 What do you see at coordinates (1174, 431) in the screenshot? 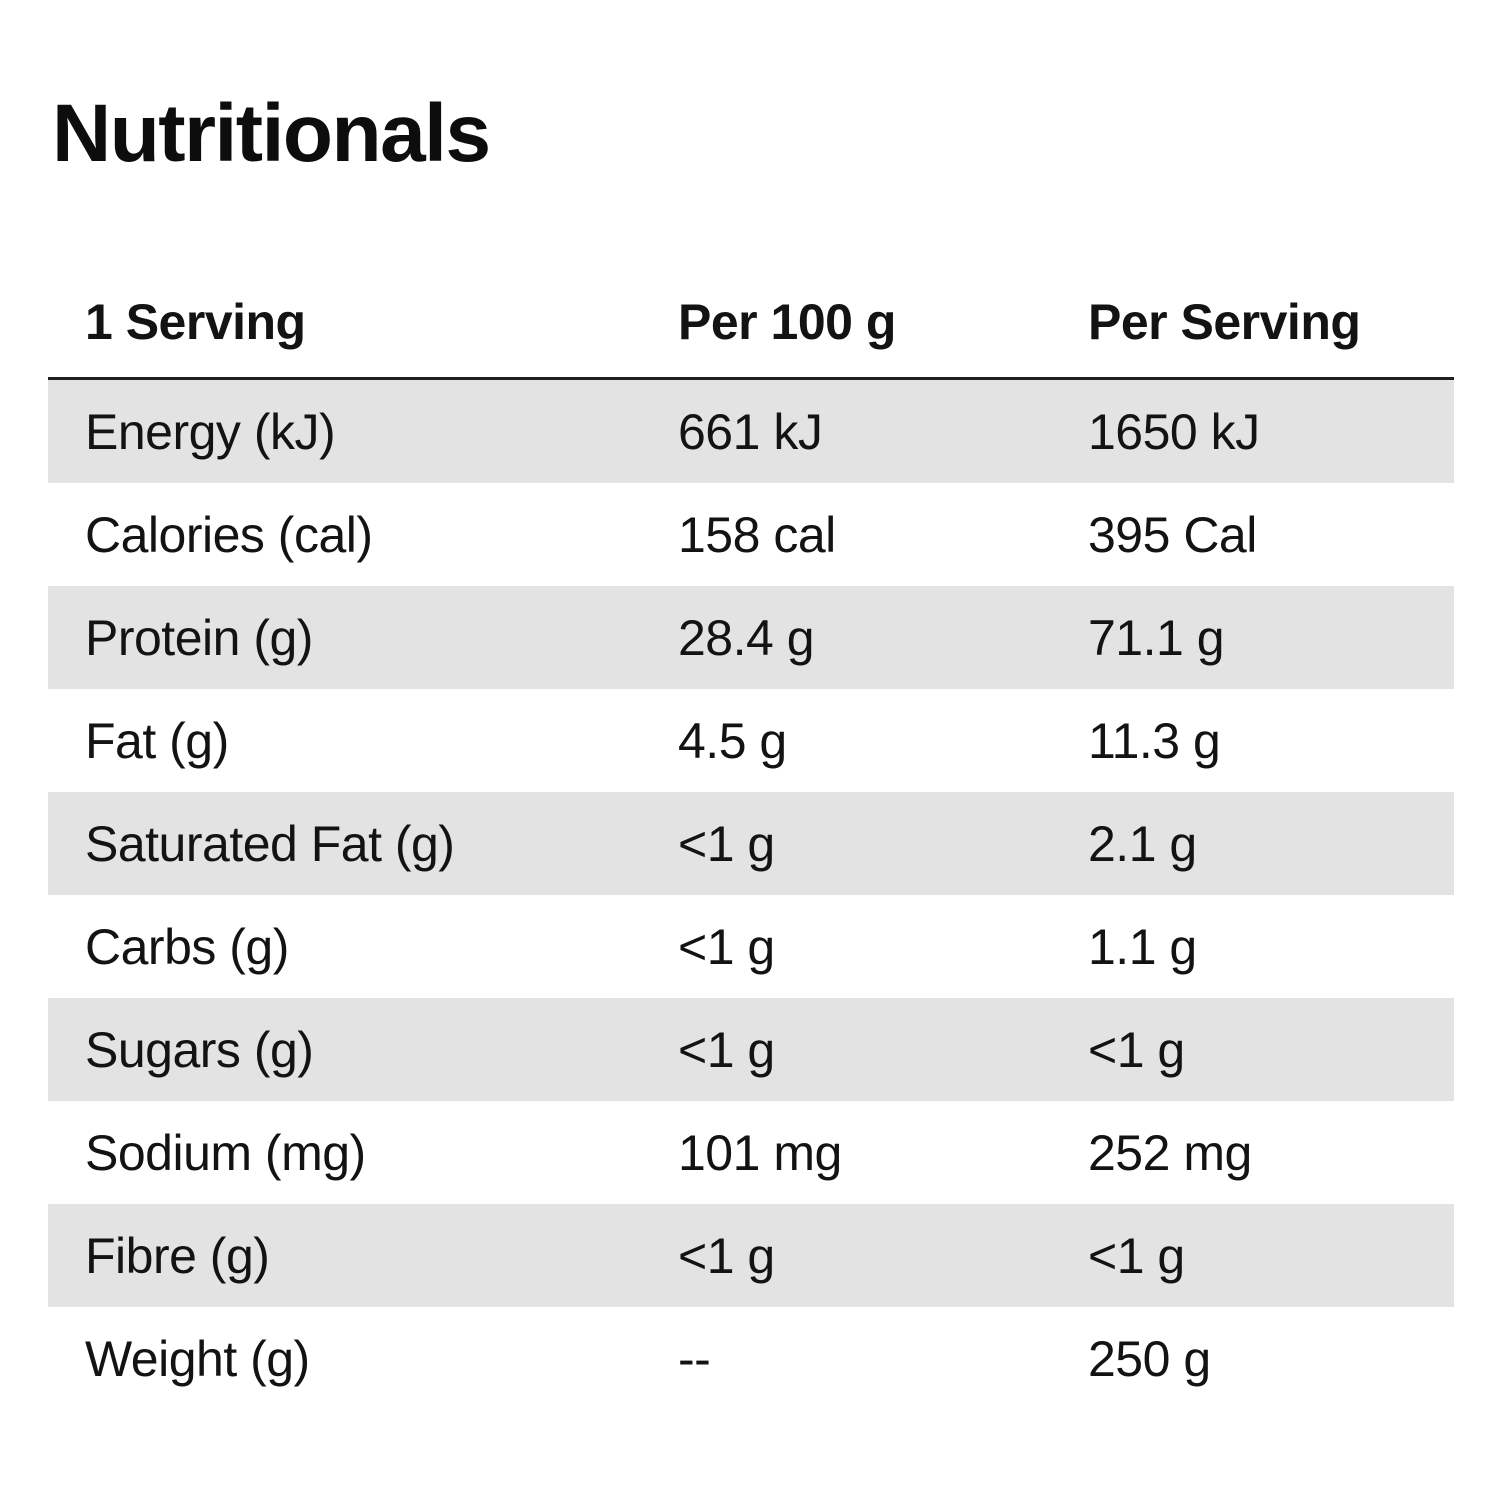
I see `row-value-per-serving: 1650 kJ` at bounding box center [1174, 431].